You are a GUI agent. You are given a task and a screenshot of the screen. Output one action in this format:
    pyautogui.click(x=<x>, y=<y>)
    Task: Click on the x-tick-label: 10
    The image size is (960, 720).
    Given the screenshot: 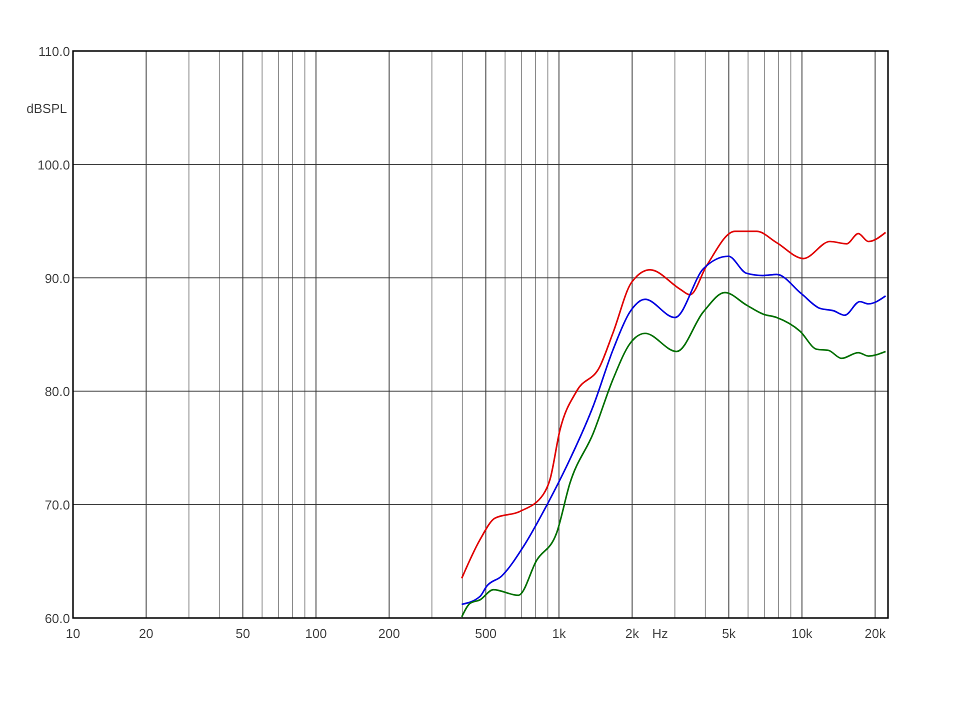 What is the action you would take?
    pyautogui.click(x=73, y=633)
    